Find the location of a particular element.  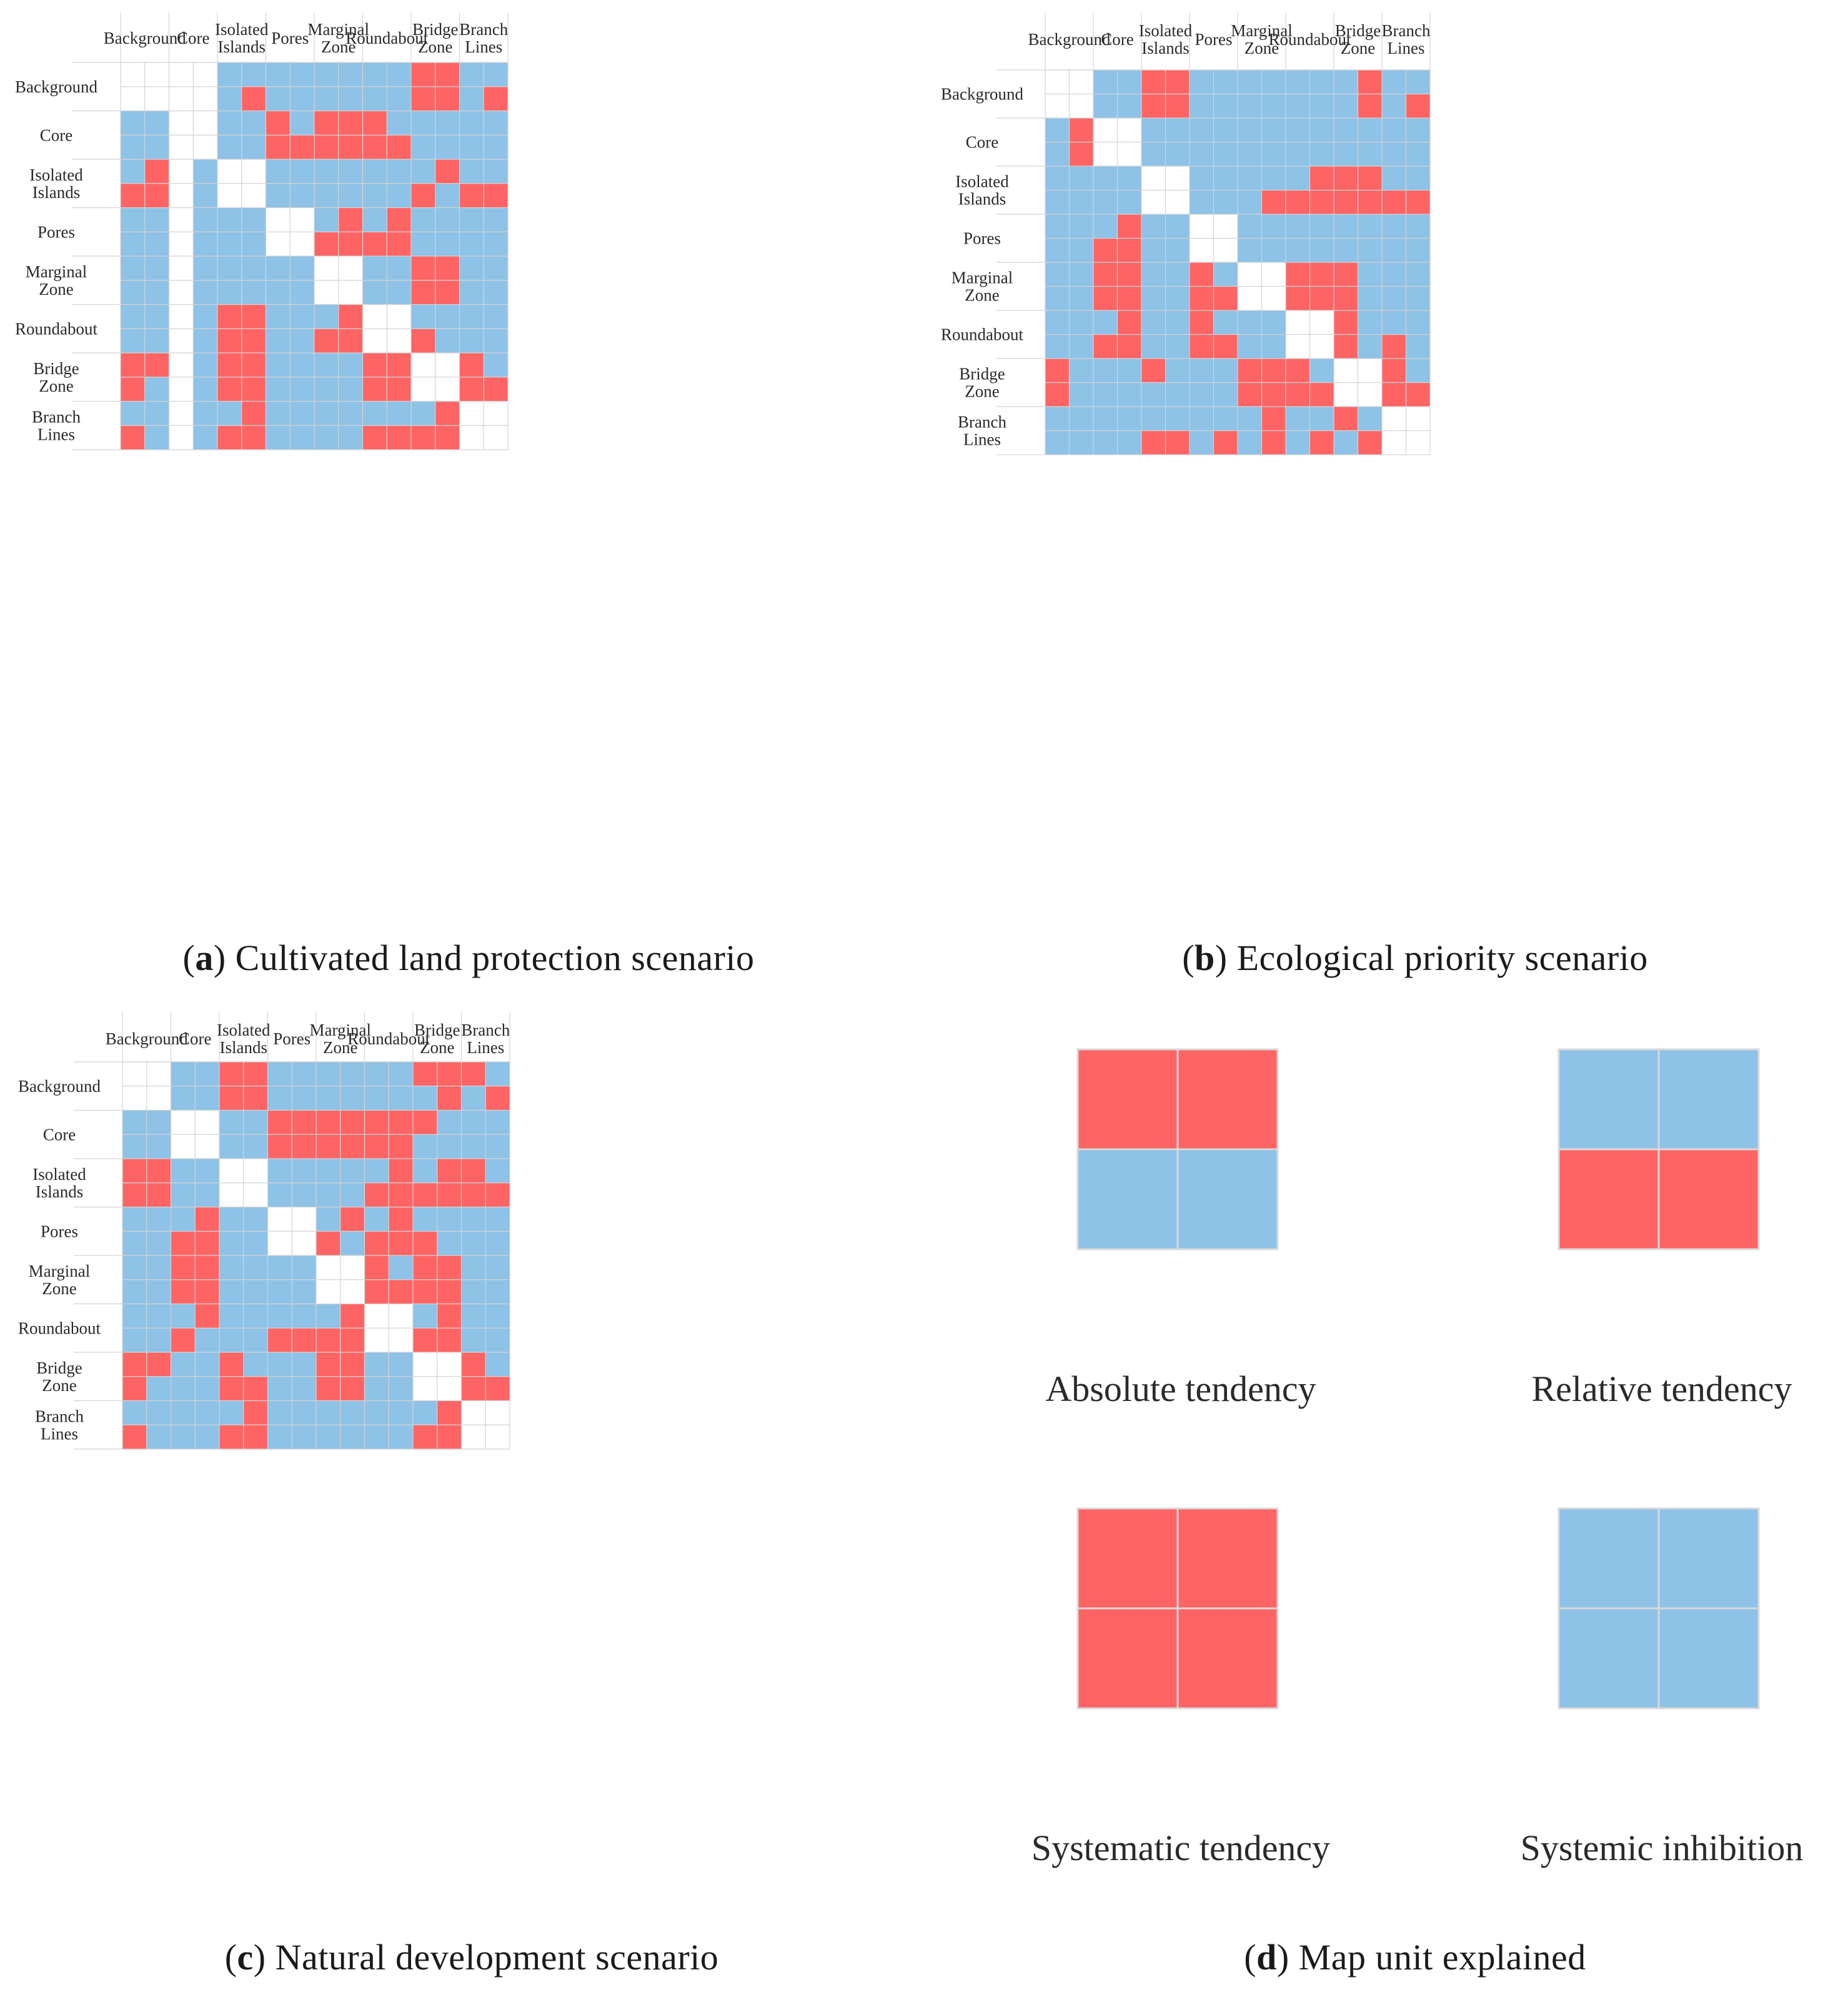

legend-units is located at coordinates (1418, 1379).